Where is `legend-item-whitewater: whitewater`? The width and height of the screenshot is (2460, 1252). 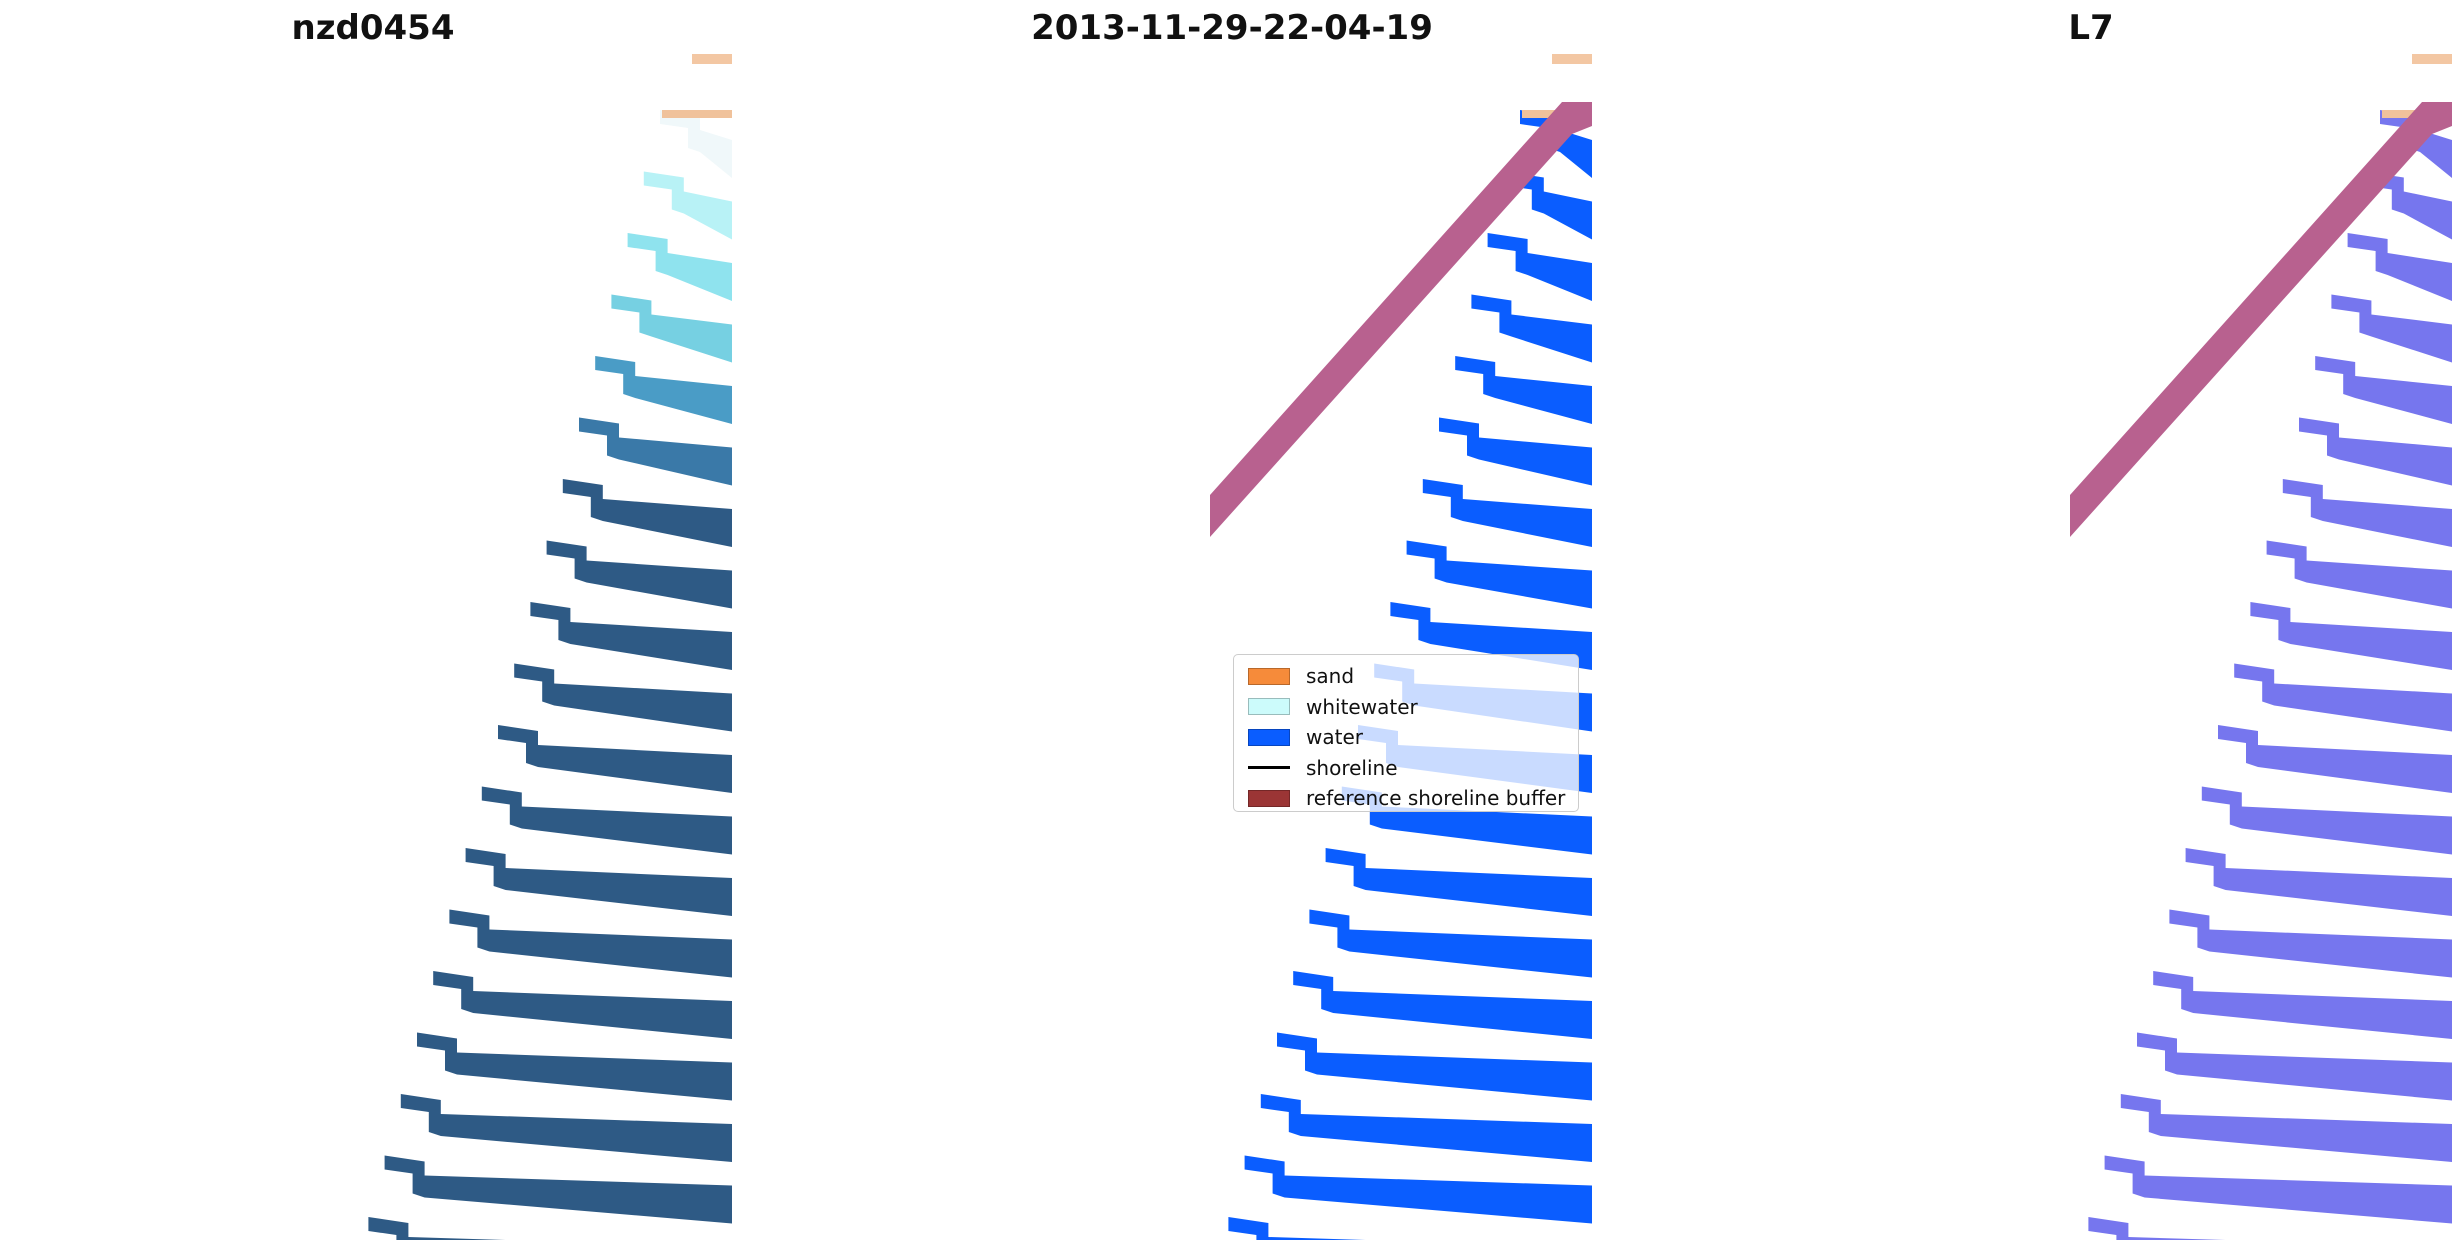
legend-item-whitewater: whitewater is located at coordinates (1406, 707).